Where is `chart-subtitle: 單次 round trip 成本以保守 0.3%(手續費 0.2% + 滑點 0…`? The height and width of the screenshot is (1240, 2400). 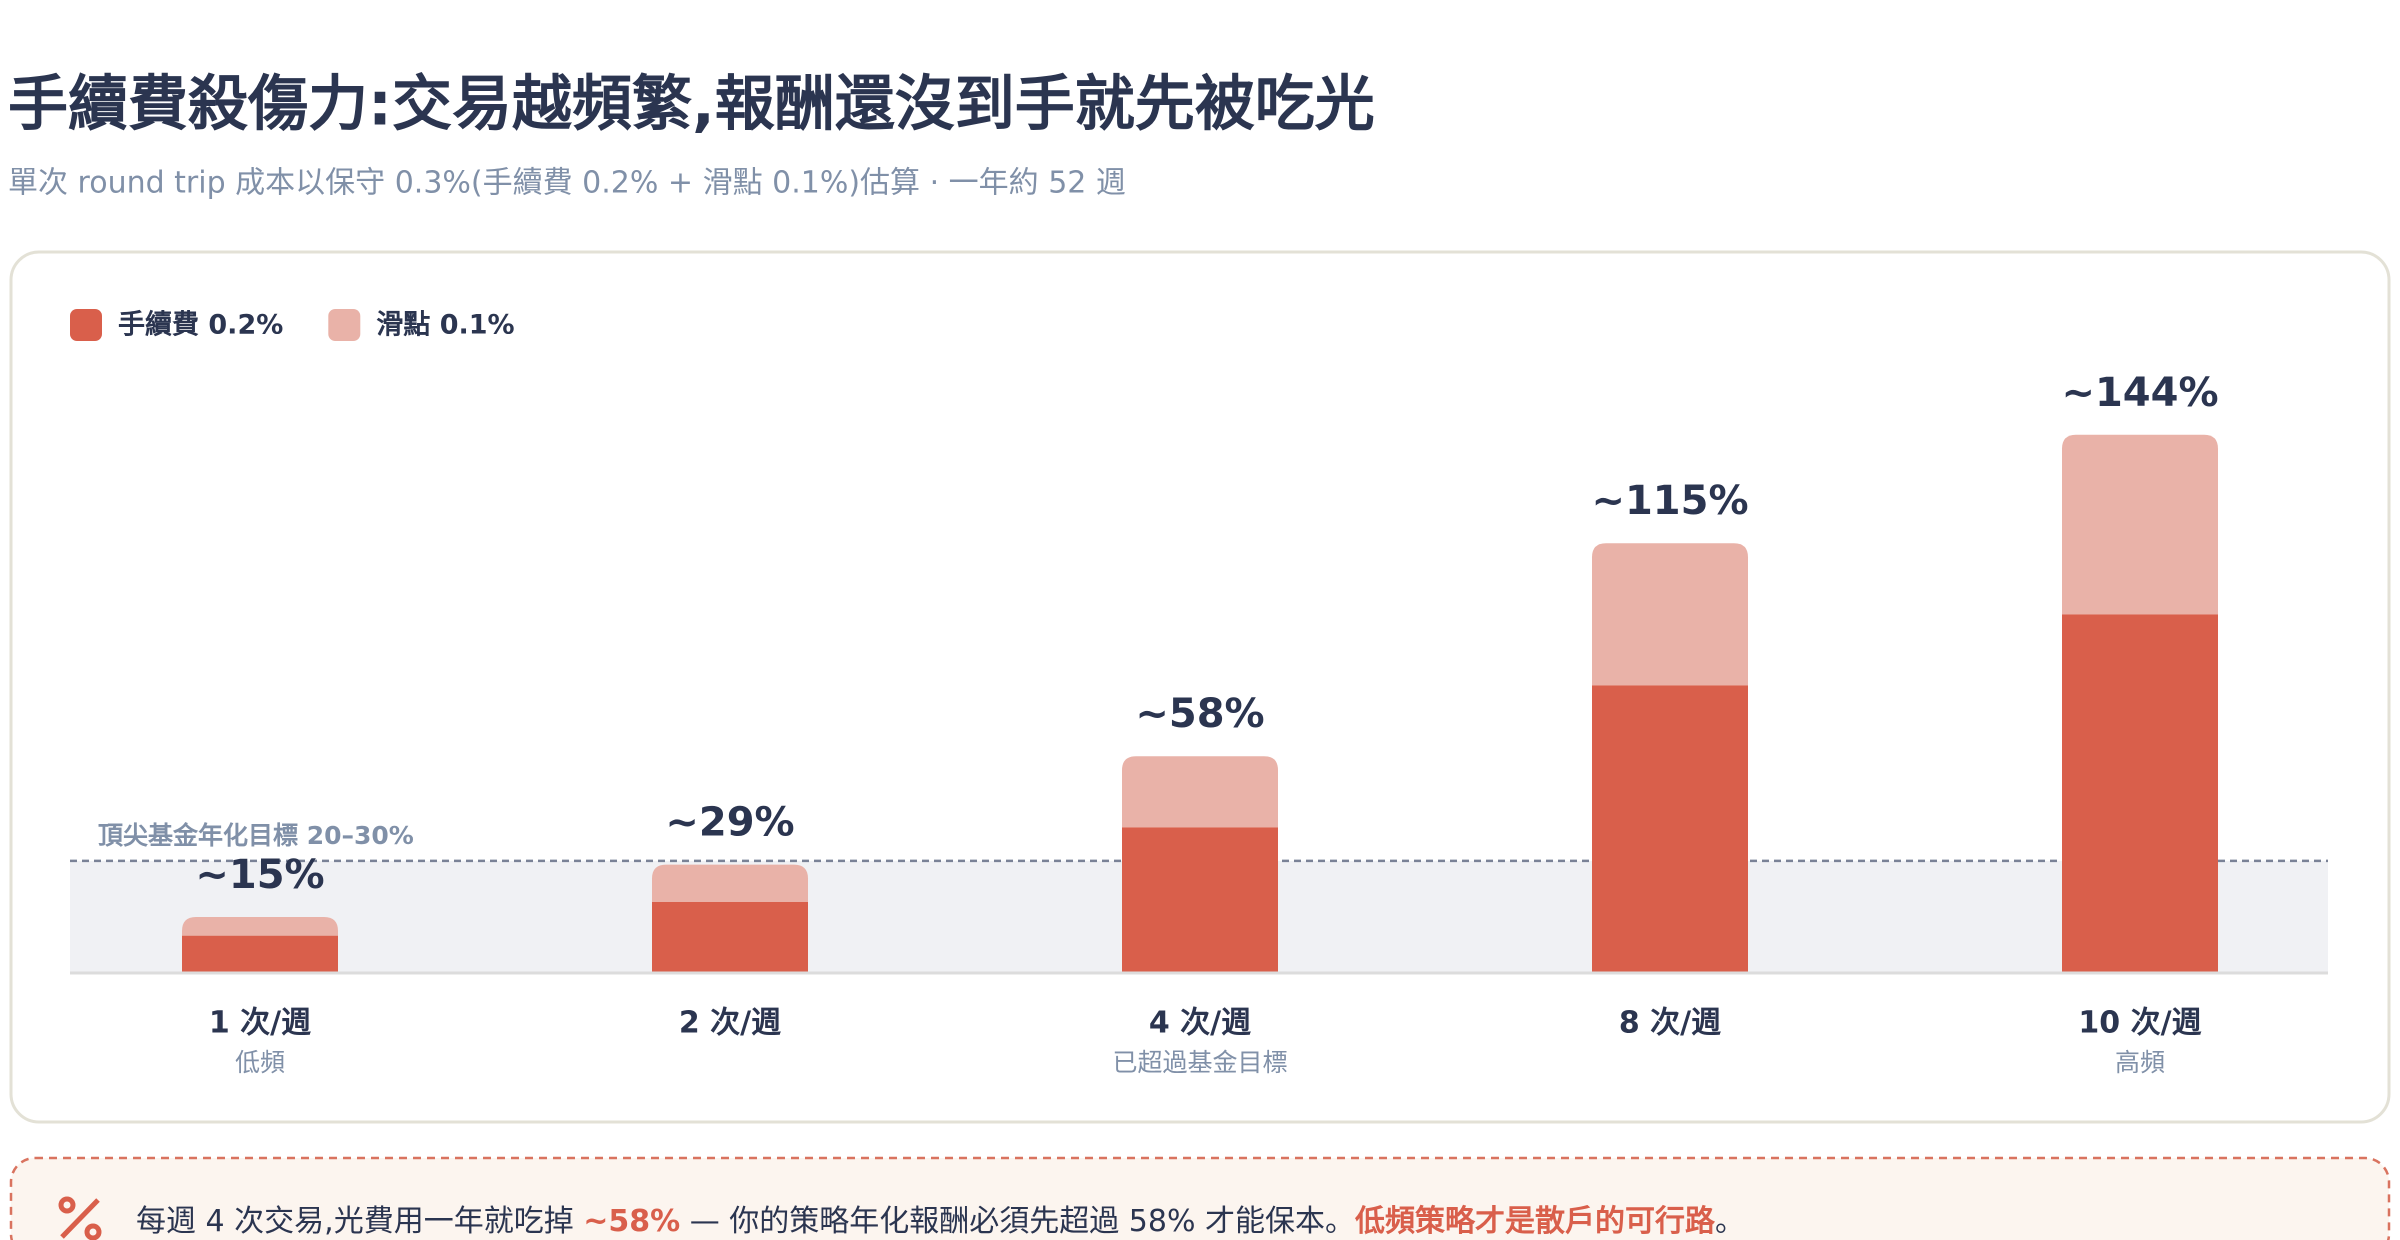 chart-subtitle: 單次 round trip 成本以保守 0.3%(手續費 0.2% + 滑點 0… is located at coordinates (567, 183).